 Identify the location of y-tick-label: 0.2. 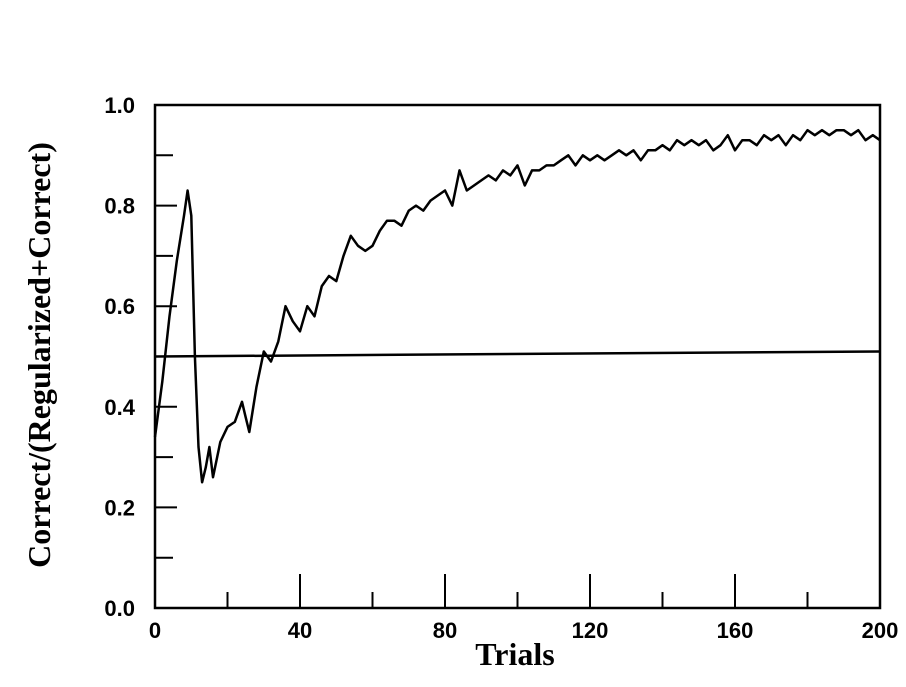
(119, 507).